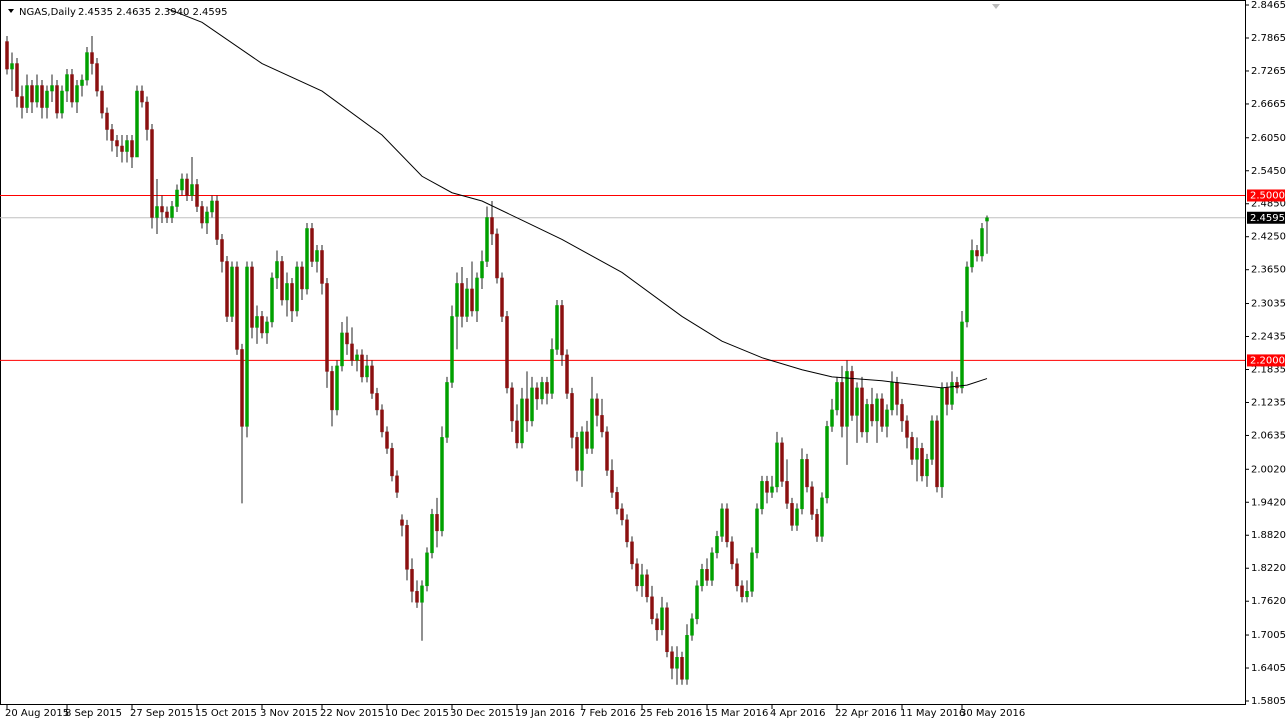 The height and width of the screenshot is (725, 1288). What do you see at coordinates (153, 12) in the screenshot?
I see `header-ohlc: 2.4535 2.4635 2.3940 2.4595` at bounding box center [153, 12].